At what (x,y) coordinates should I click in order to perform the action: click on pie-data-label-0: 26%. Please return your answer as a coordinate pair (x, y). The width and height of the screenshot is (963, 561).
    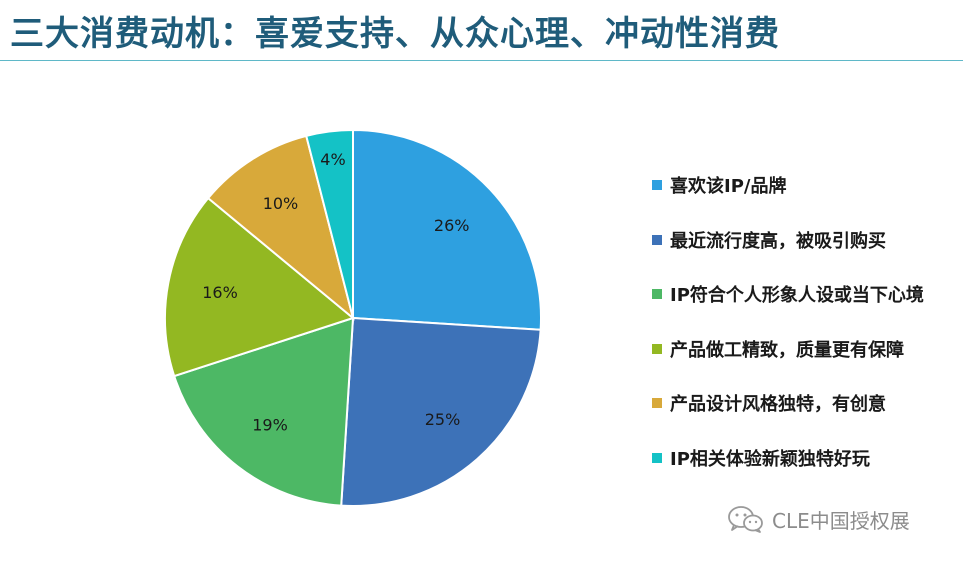
    Looking at the image, I should click on (452, 225).